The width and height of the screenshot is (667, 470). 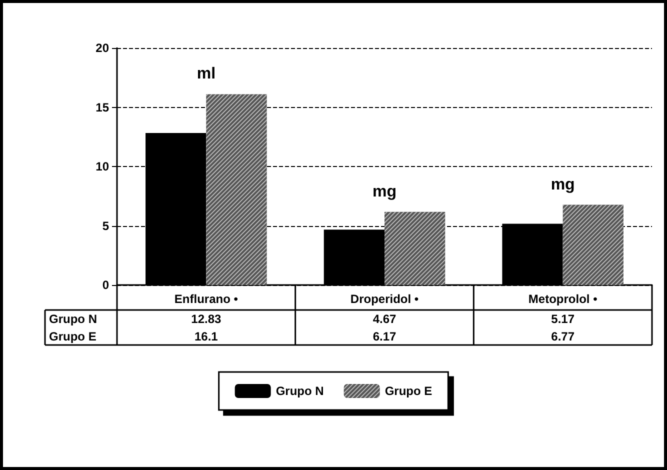 I want to click on legend-label: Grupo N, so click(x=300, y=391).